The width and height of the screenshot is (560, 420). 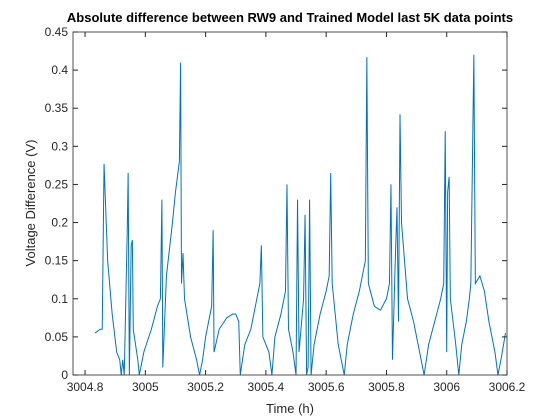 I want to click on x-tick-label: 3005.6, so click(x=326, y=387).